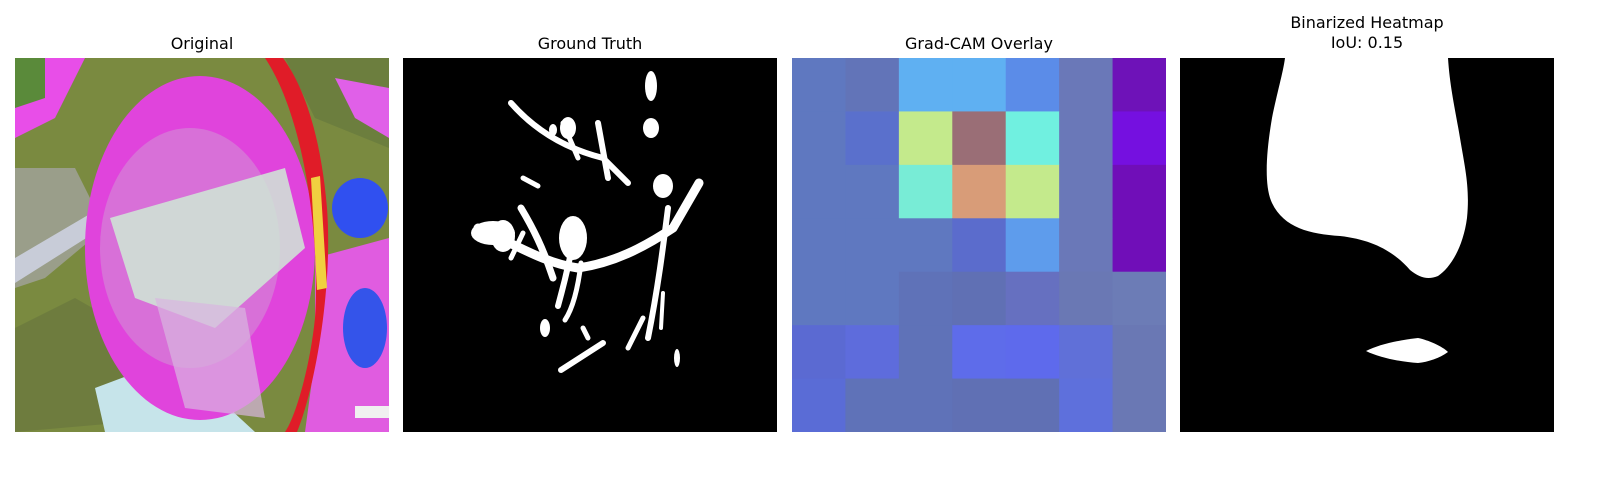 Image resolution: width=1600 pixels, height=500 pixels. What do you see at coordinates (202, 43) in the screenshot?
I see `panel-title-original: Original` at bounding box center [202, 43].